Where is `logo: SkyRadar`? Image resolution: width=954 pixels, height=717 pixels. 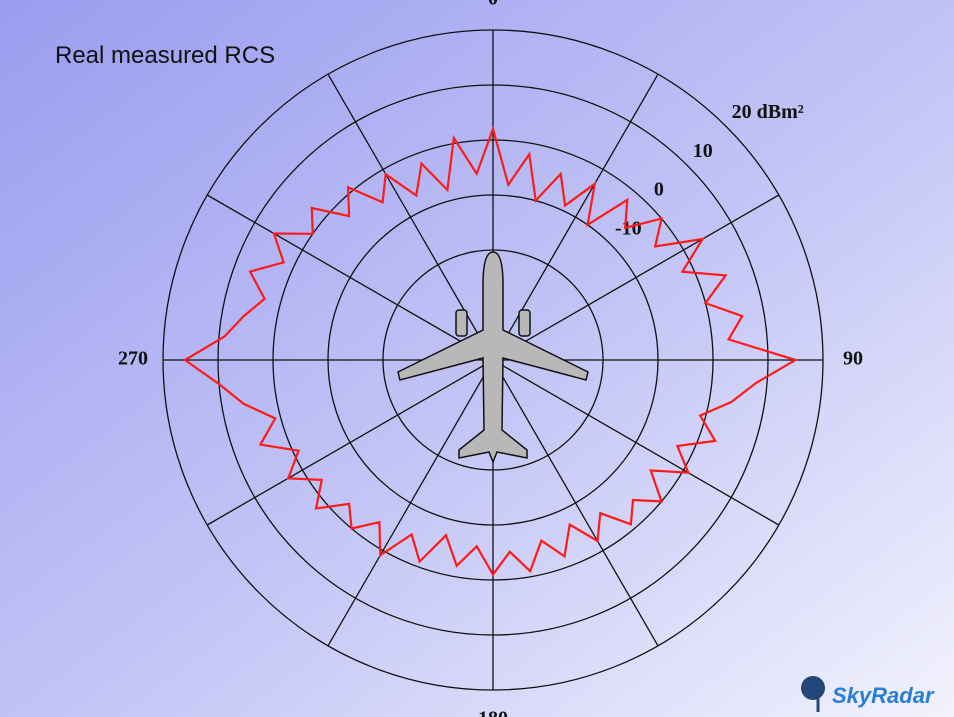
logo: SkyRadar is located at coordinates (868, 694).